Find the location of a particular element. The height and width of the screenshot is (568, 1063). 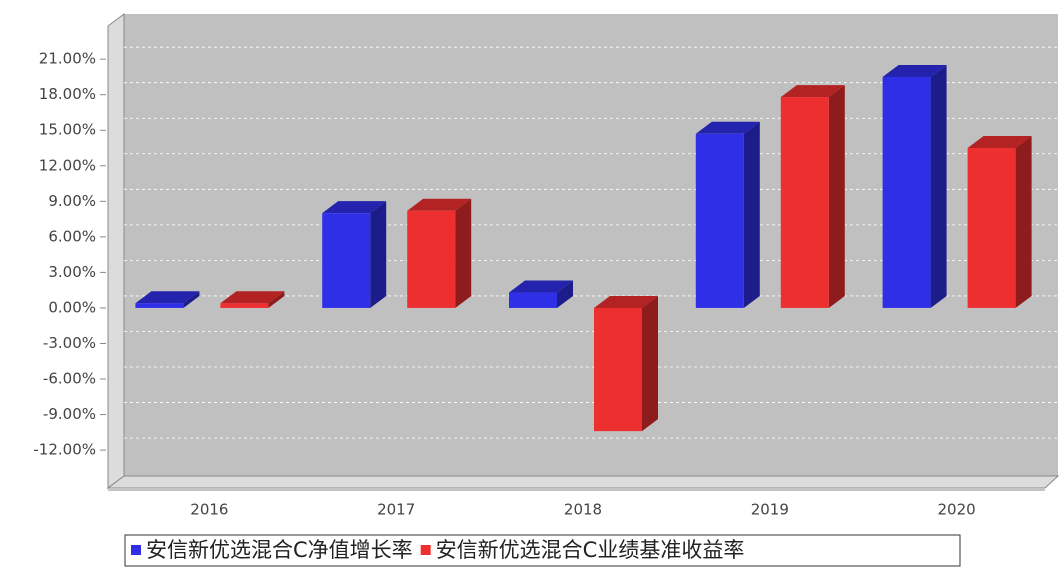

x-tick-label: 2018 is located at coordinates (583, 510).